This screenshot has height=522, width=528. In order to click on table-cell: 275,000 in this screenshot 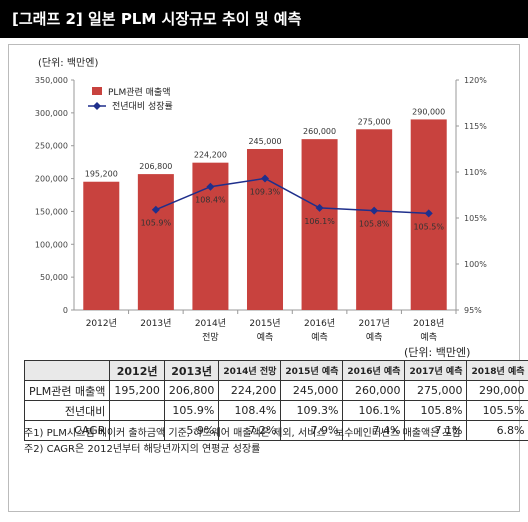, I will do `click(436, 390)`.